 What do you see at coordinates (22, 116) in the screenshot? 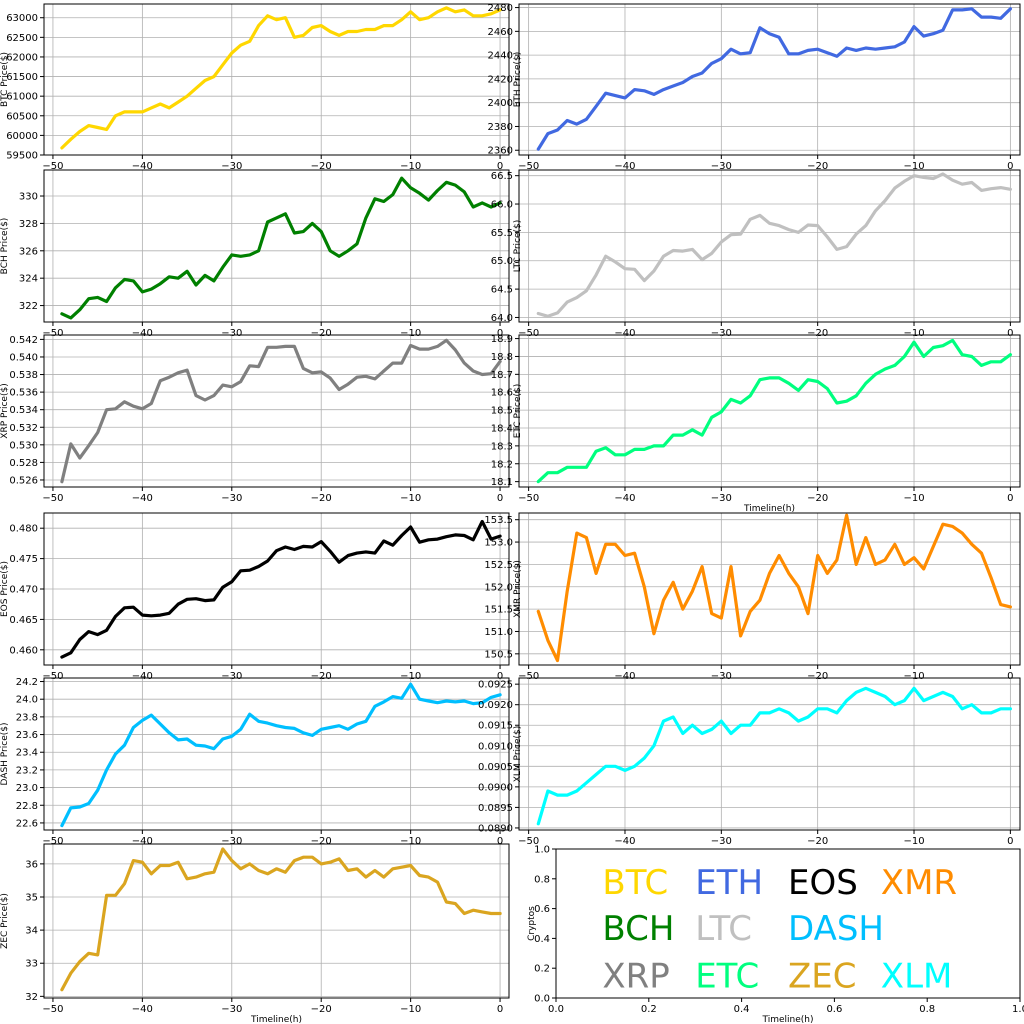
I see `y-tick-label: 60500` at bounding box center [22, 116].